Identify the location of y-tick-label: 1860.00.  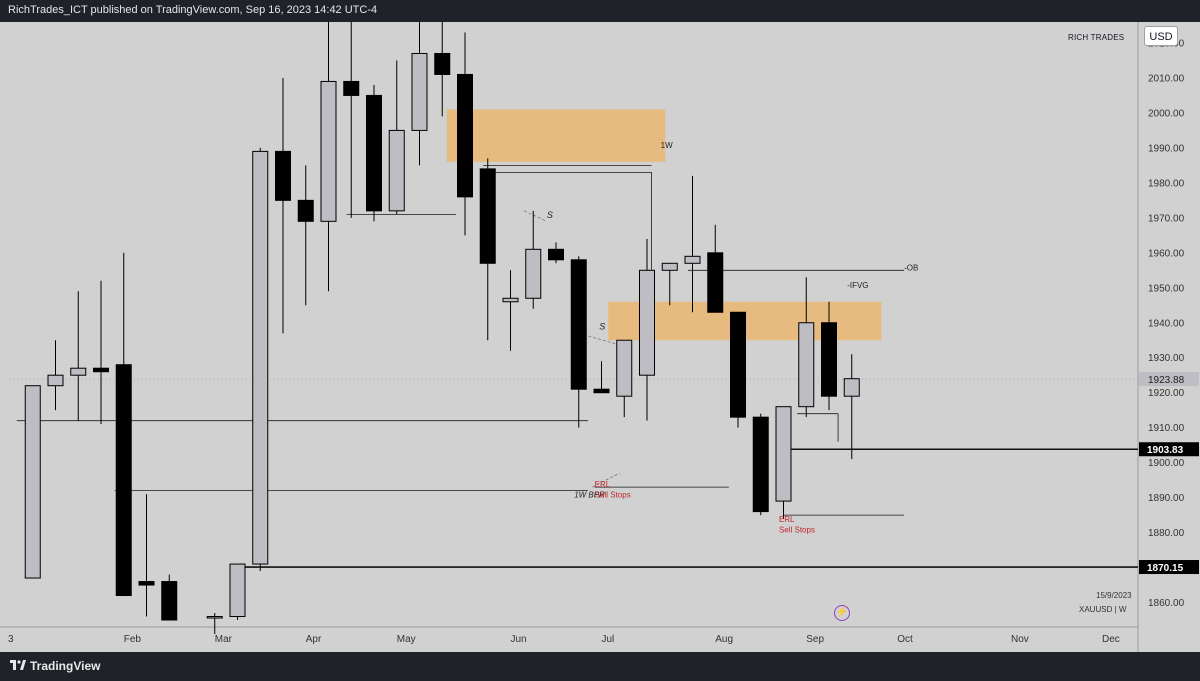
(1166, 603).